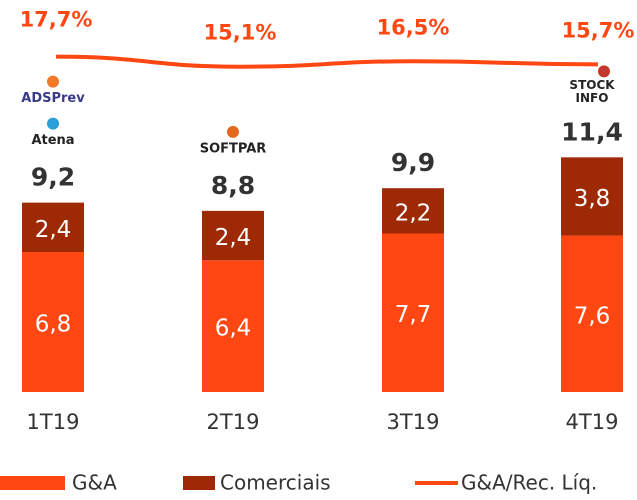  What do you see at coordinates (592, 98) in the screenshot?
I see `logo-text: INFO` at bounding box center [592, 98].